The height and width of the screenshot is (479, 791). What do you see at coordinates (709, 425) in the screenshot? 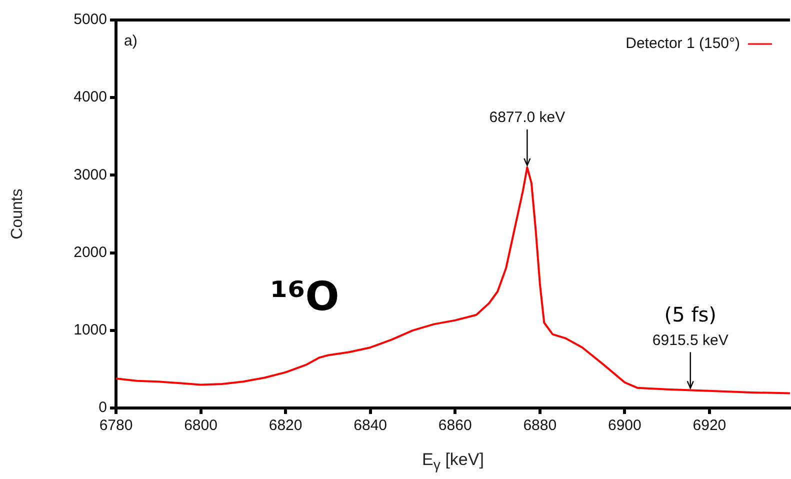
I see `x-tick-label: 6920` at bounding box center [709, 425].